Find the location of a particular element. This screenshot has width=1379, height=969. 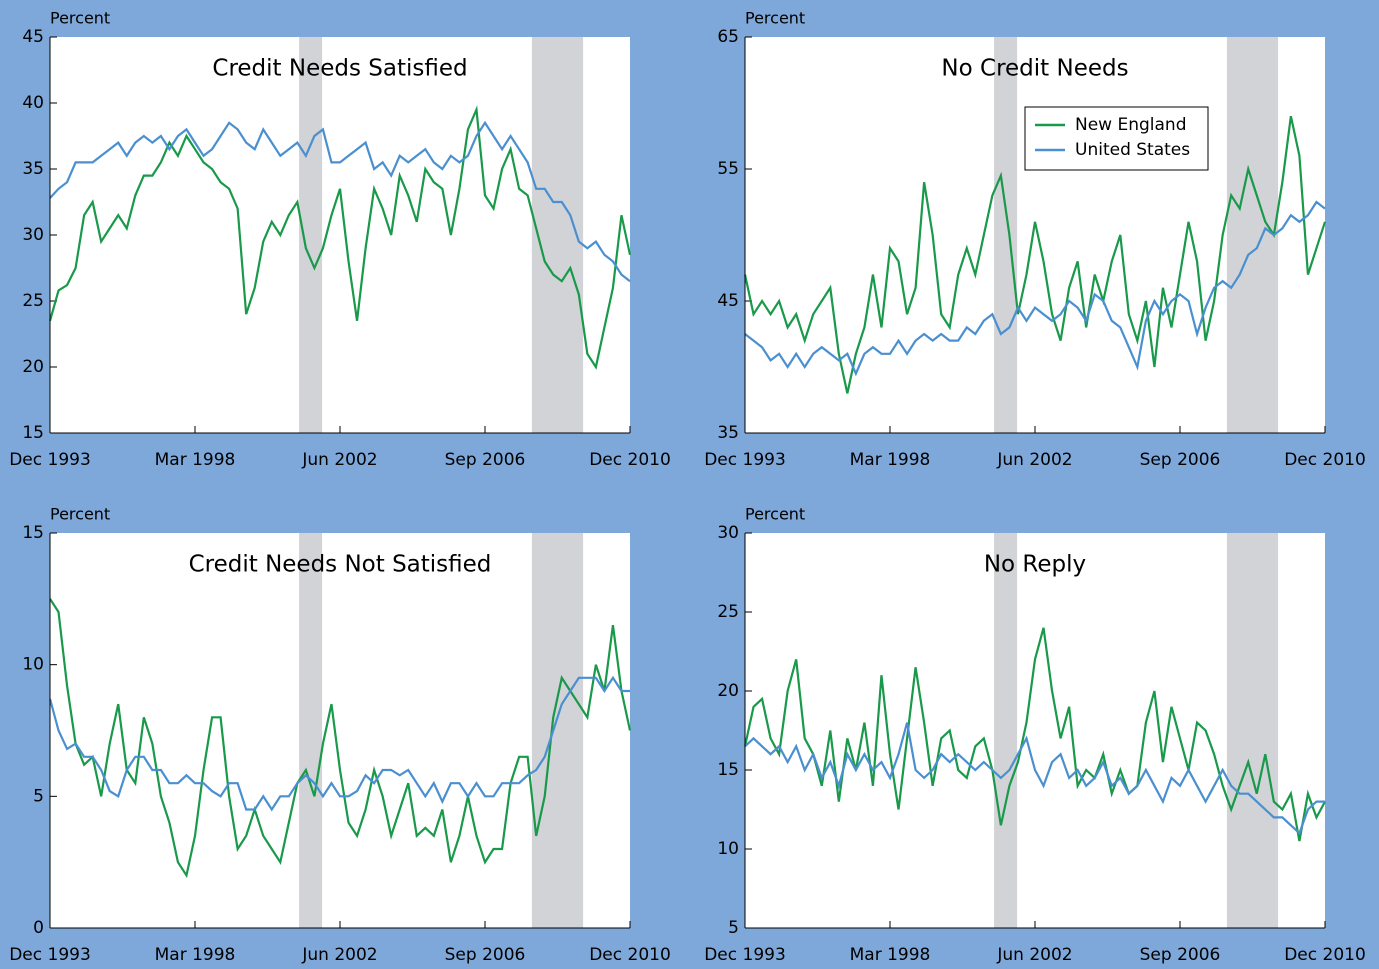

y-tick-label: 55 is located at coordinates (728, 169).